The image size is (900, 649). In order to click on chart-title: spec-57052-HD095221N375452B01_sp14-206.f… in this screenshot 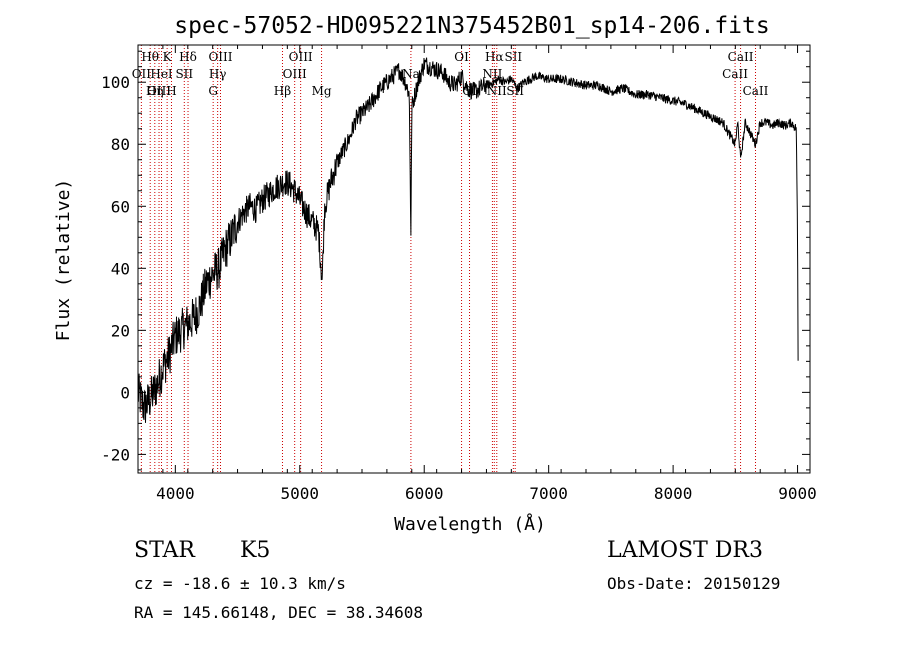, I will do `click(471, 26)`.